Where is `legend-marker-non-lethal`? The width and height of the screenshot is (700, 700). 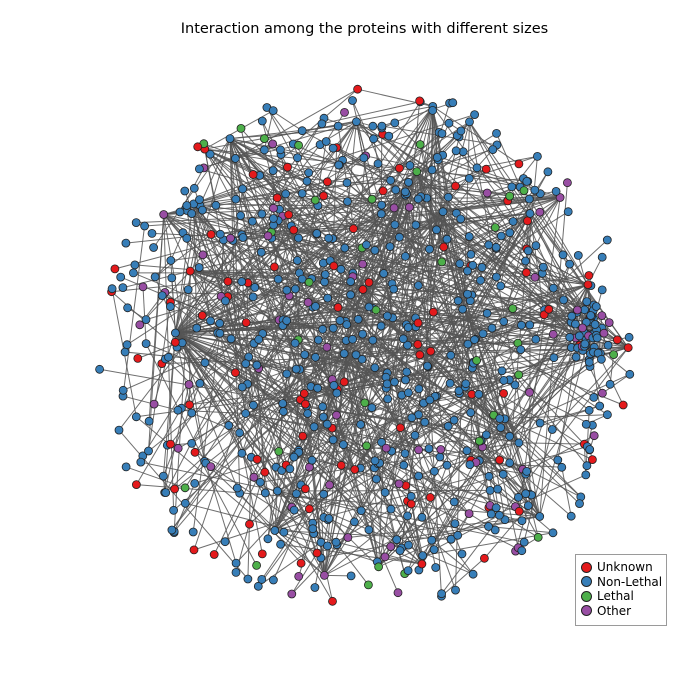 legend-marker-non-lethal is located at coordinates (586, 582).